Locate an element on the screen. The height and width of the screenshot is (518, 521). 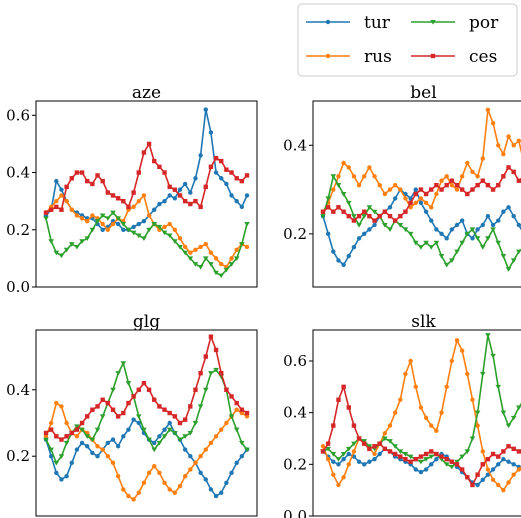
legend-label: por is located at coordinates (484, 23).